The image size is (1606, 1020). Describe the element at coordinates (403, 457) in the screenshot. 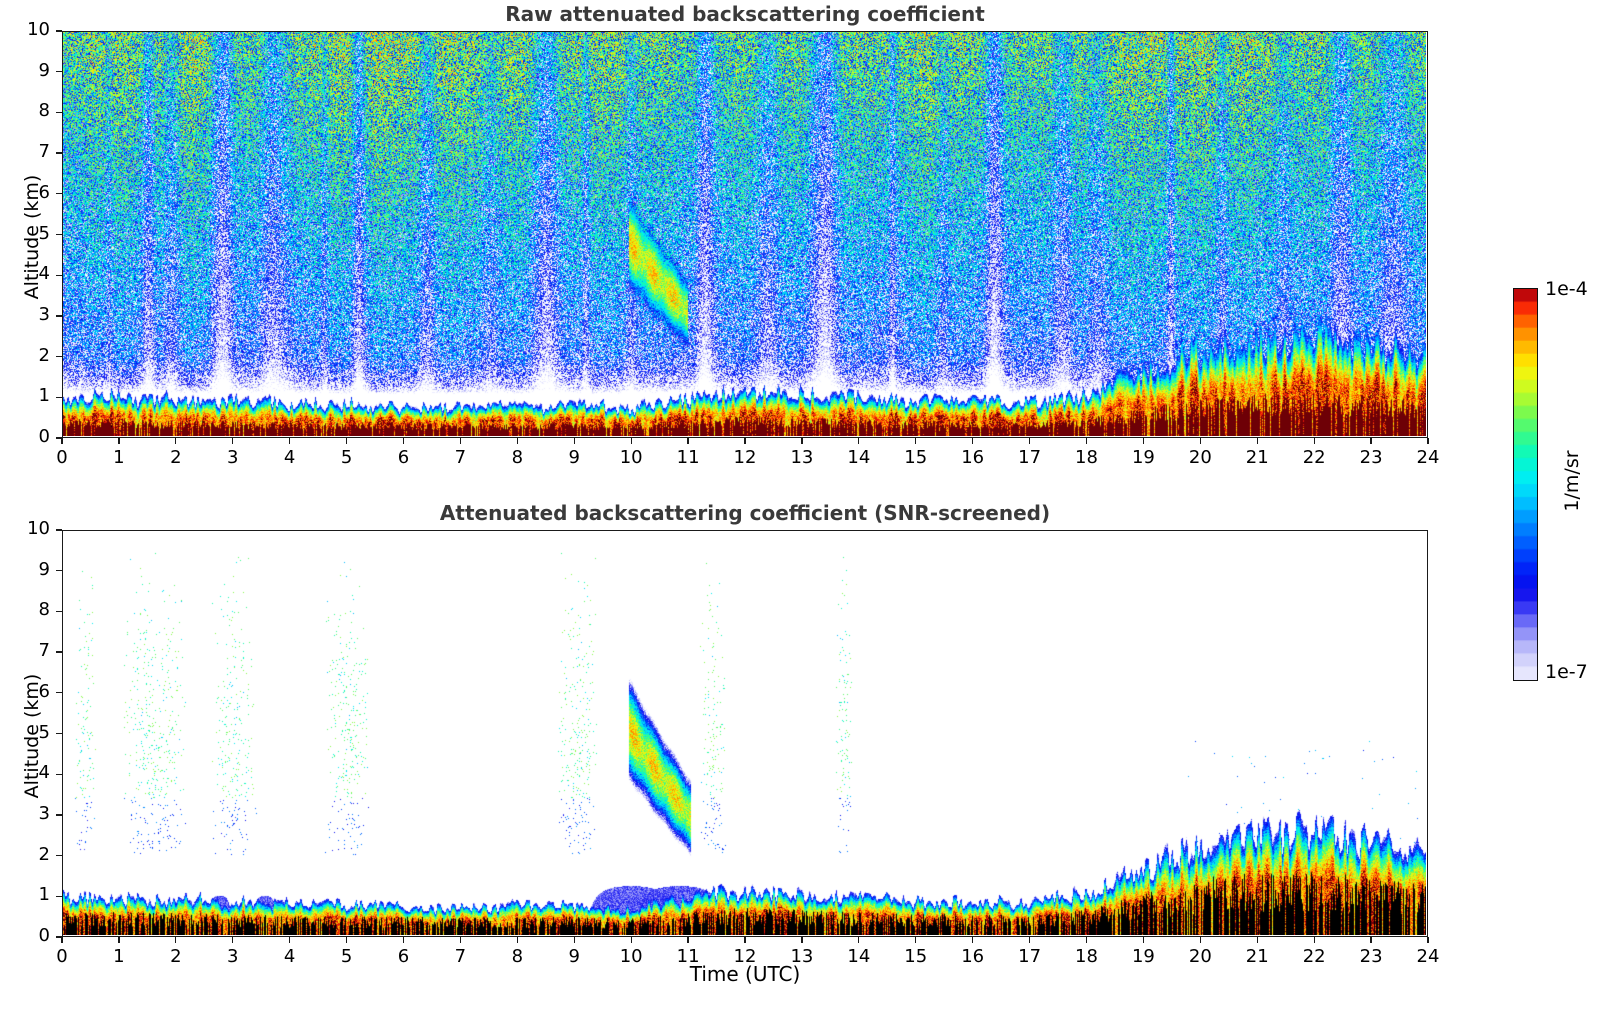

I see `x-tick-label-raw-6: 6` at that location.